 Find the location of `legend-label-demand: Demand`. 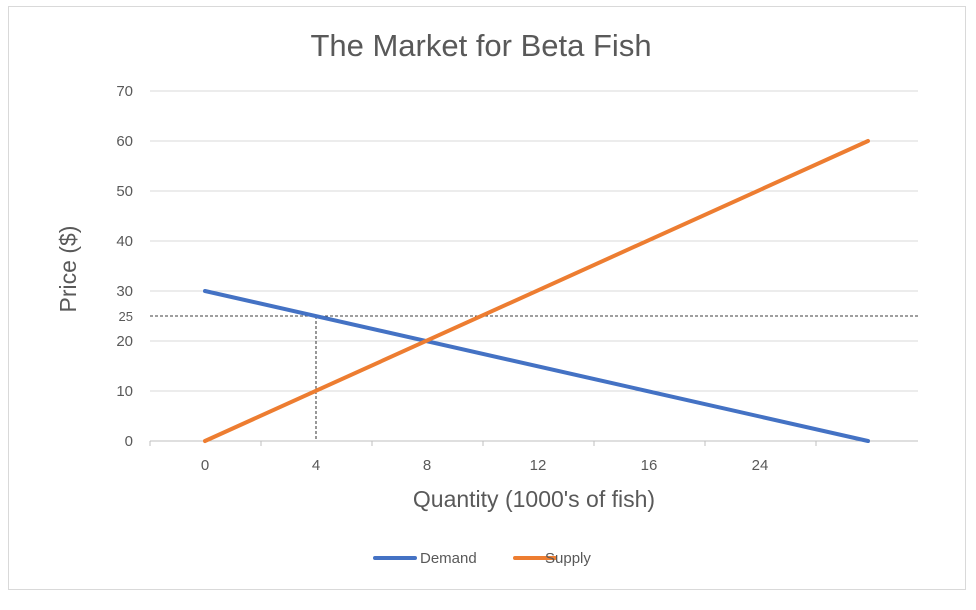

legend-label-demand: Demand is located at coordinates (448, 558).